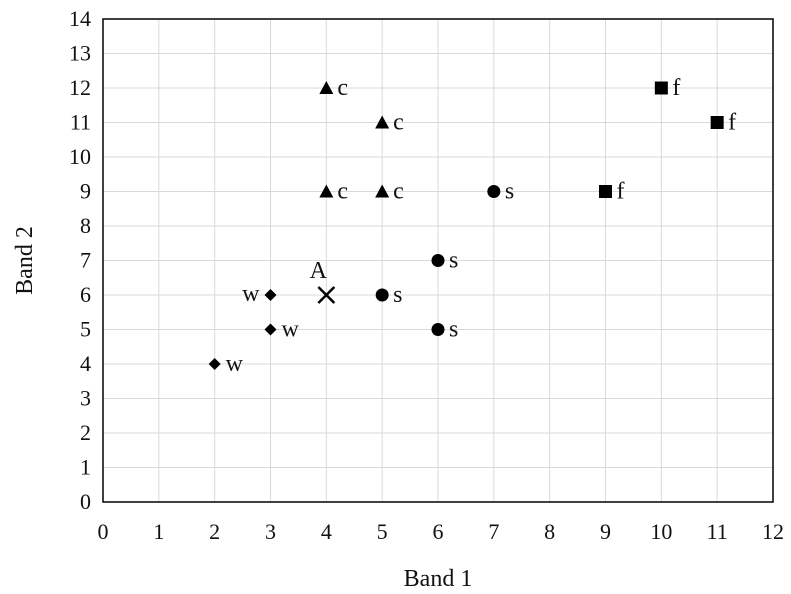 Image resolution: width=791 pixels, height=594 pixels. I want to click on y-tick-label: 5, so click(85, 329).